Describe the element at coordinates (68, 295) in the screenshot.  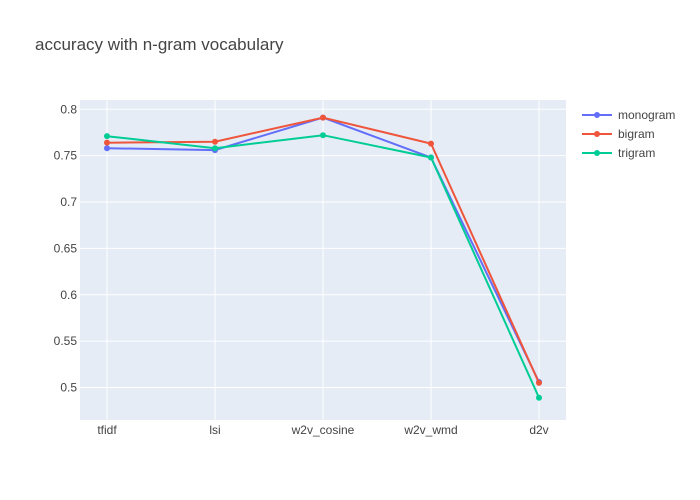
I see `y-tick-label: 0.6` at that location.